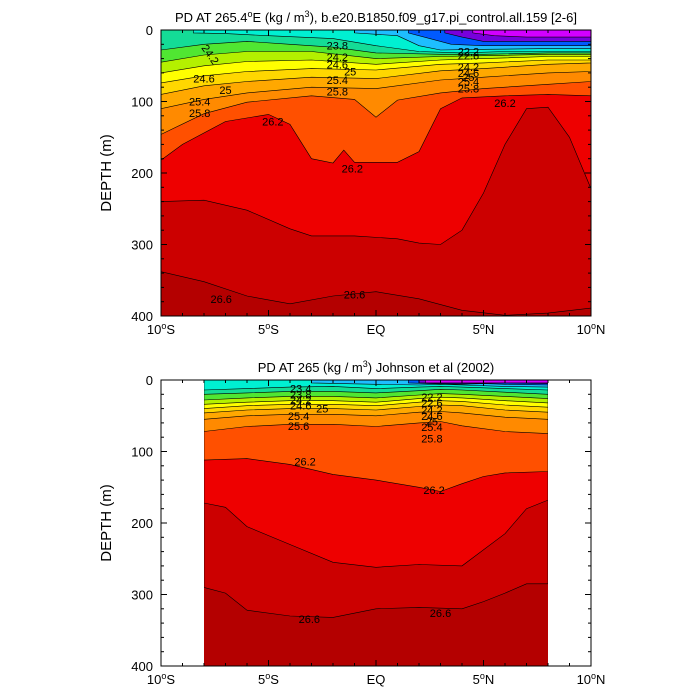 This screenshot has width=700, height=700. I want to click on contour-label: 25.6, so click(298, 427).